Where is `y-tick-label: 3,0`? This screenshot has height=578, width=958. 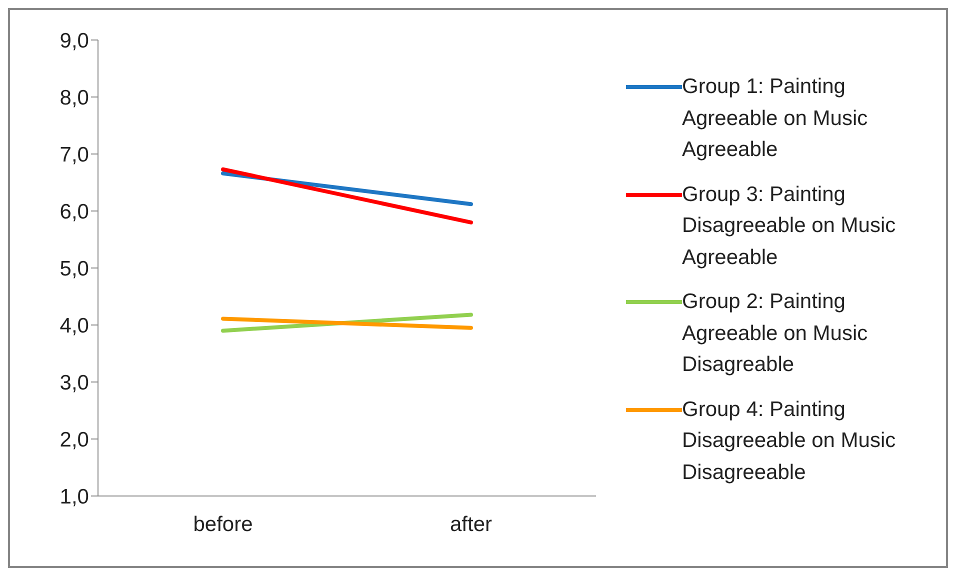
y-tick-label: 3,0 is located at coordinates (74, 382).